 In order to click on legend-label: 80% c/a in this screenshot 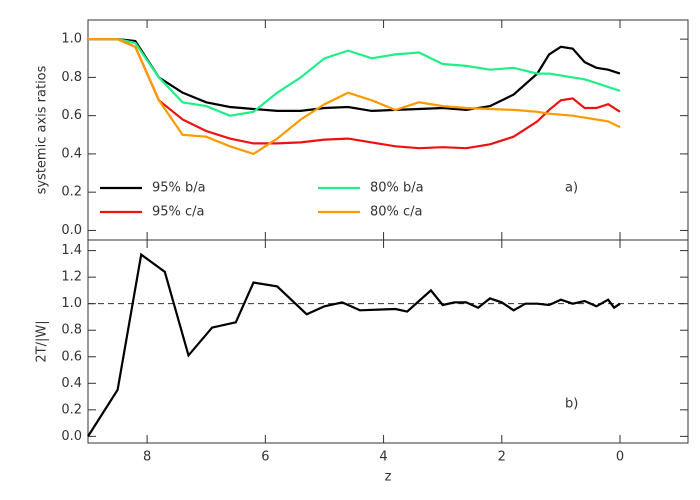, I will do `click(396, 212)`.